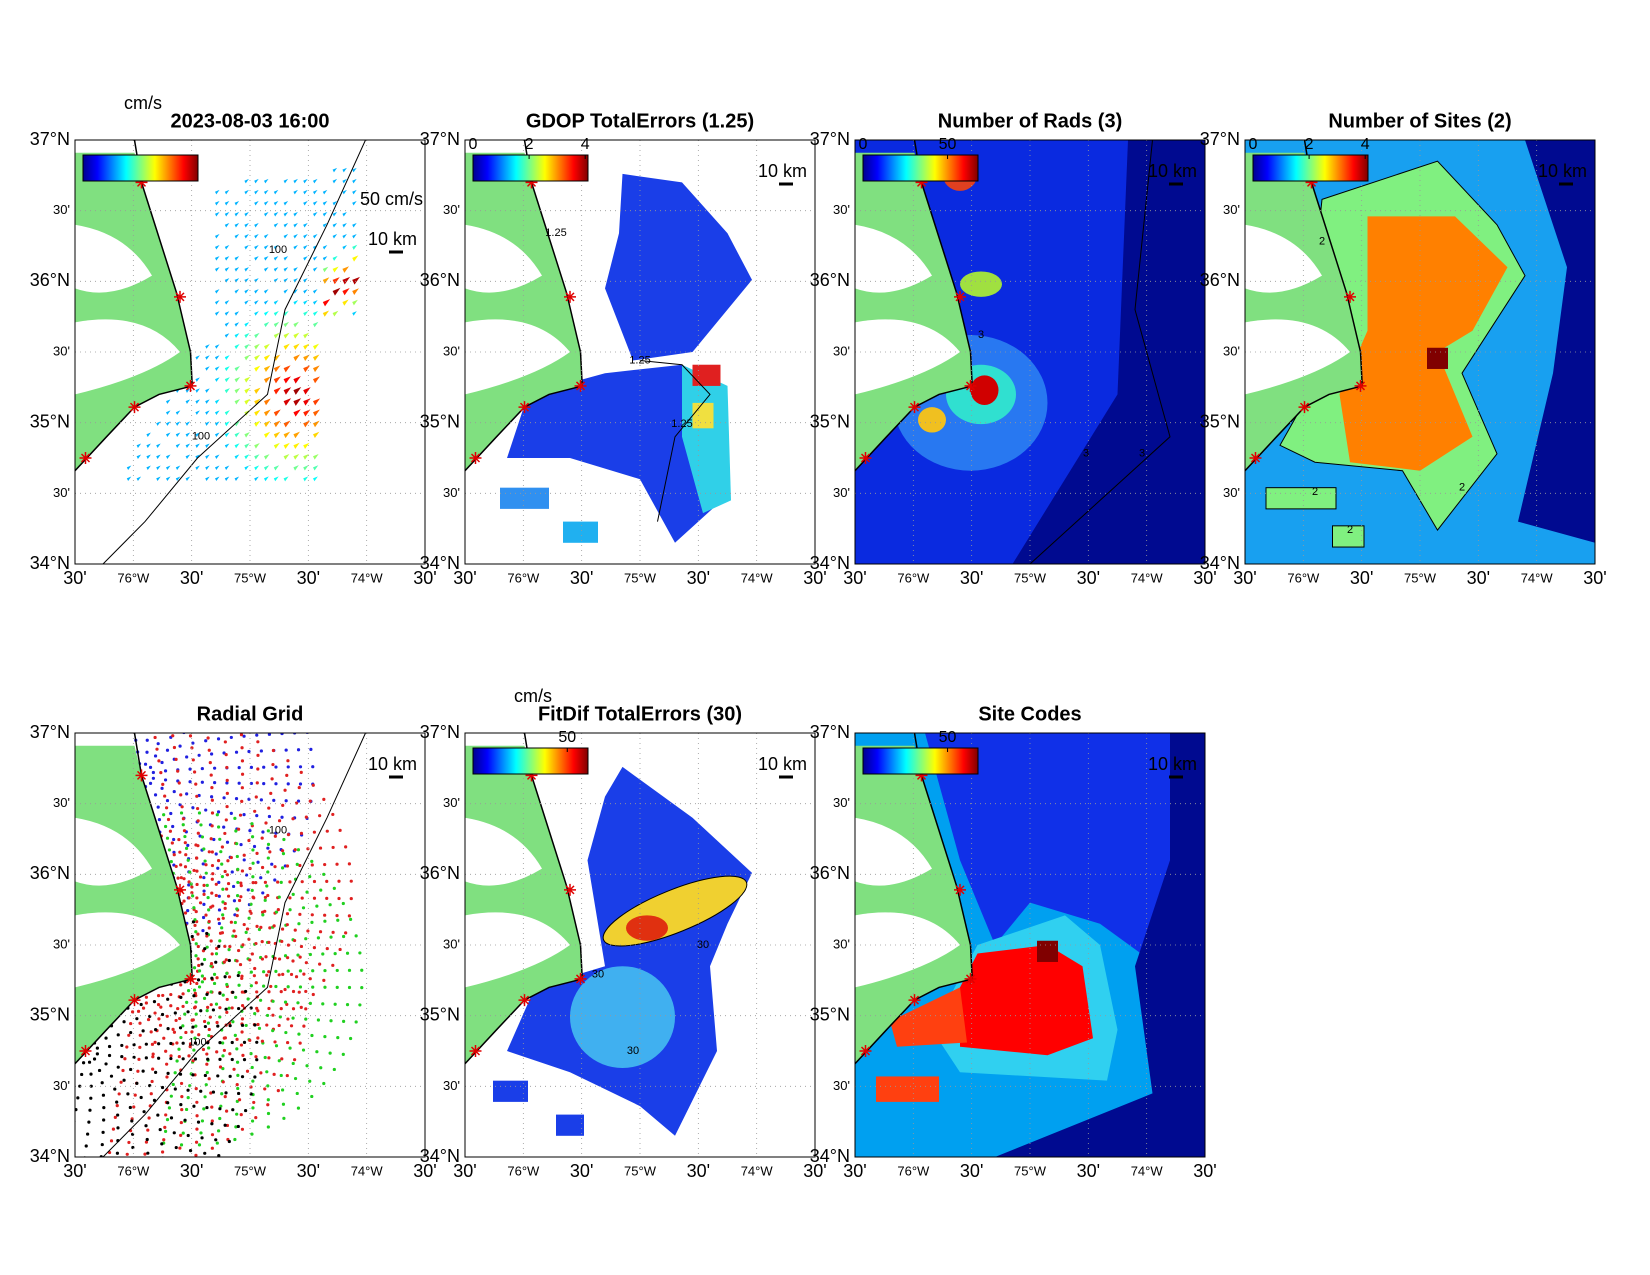  Describe the element at coordinates (1220, 563) in the screenshot. I see `lat-tick-label: 34°N` at that location.